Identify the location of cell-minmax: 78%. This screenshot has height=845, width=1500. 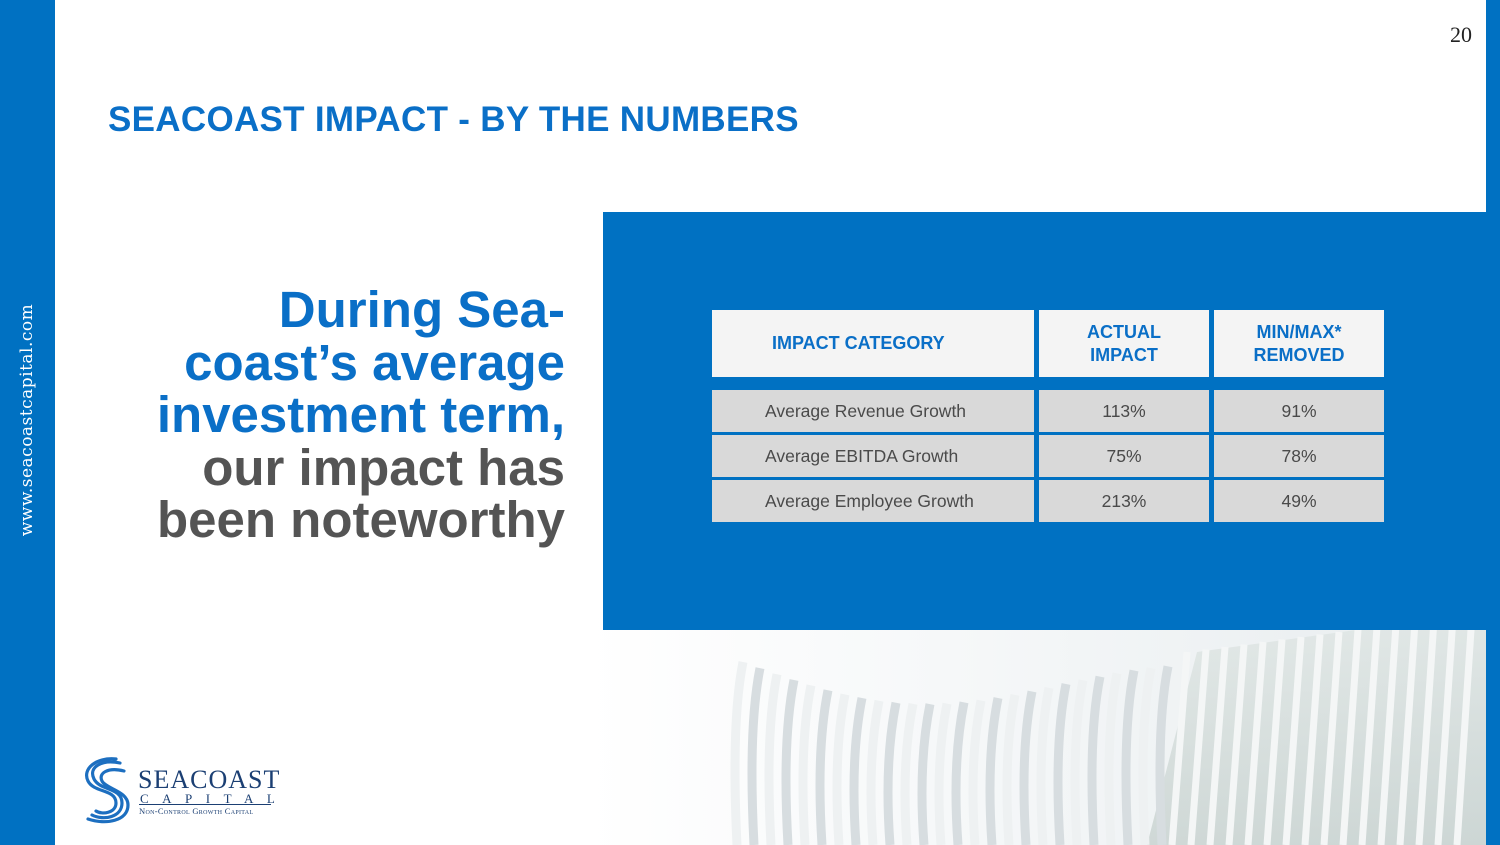
(1299, 457).